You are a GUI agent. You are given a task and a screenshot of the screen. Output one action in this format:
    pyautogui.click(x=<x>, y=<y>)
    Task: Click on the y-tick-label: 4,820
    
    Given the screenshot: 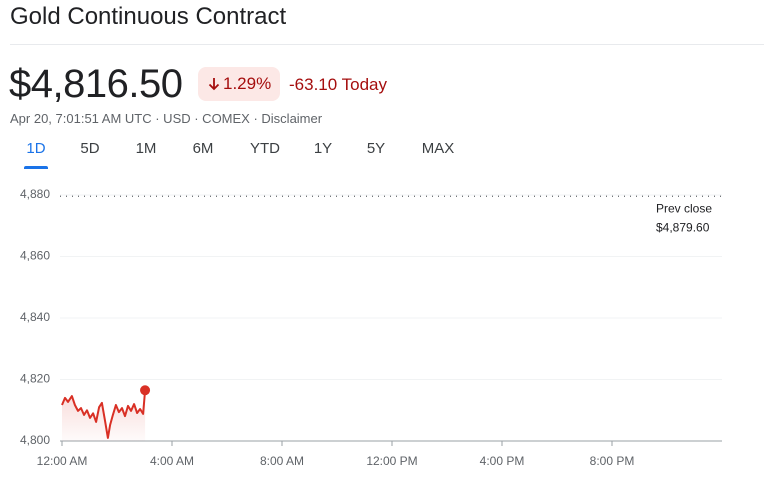 What is the action you would take?
    pyautogui.click(x=35, y=379)
    